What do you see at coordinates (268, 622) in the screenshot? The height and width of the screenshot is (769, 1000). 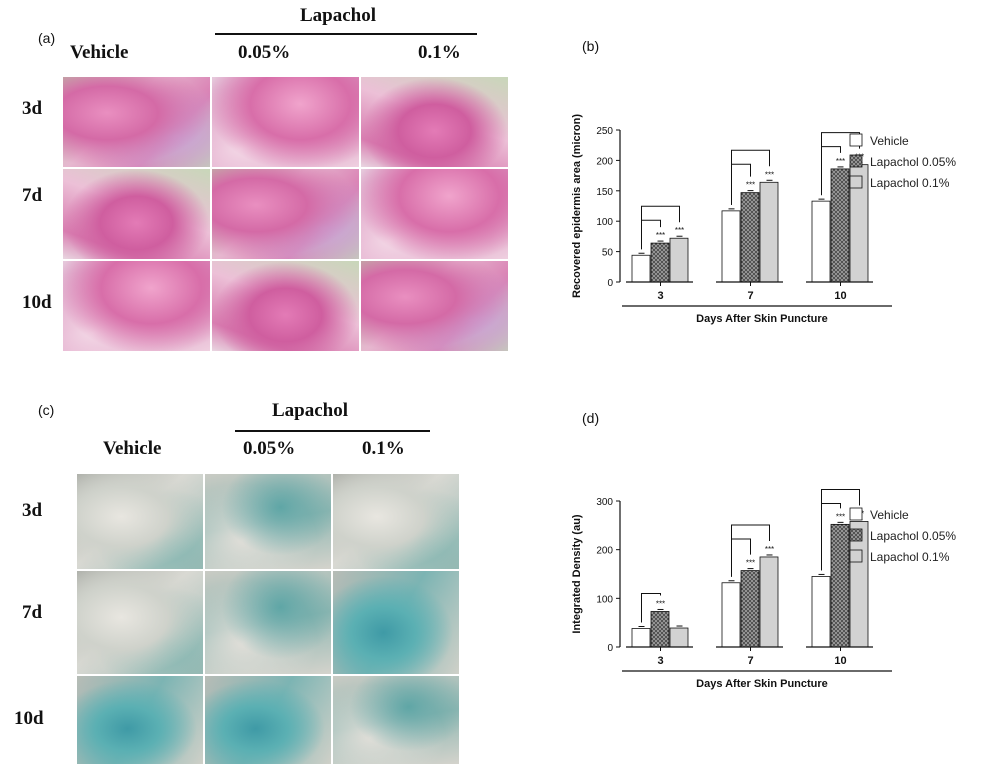 I see `micrograph-c-005-7d` at bounding box center [268, 622].